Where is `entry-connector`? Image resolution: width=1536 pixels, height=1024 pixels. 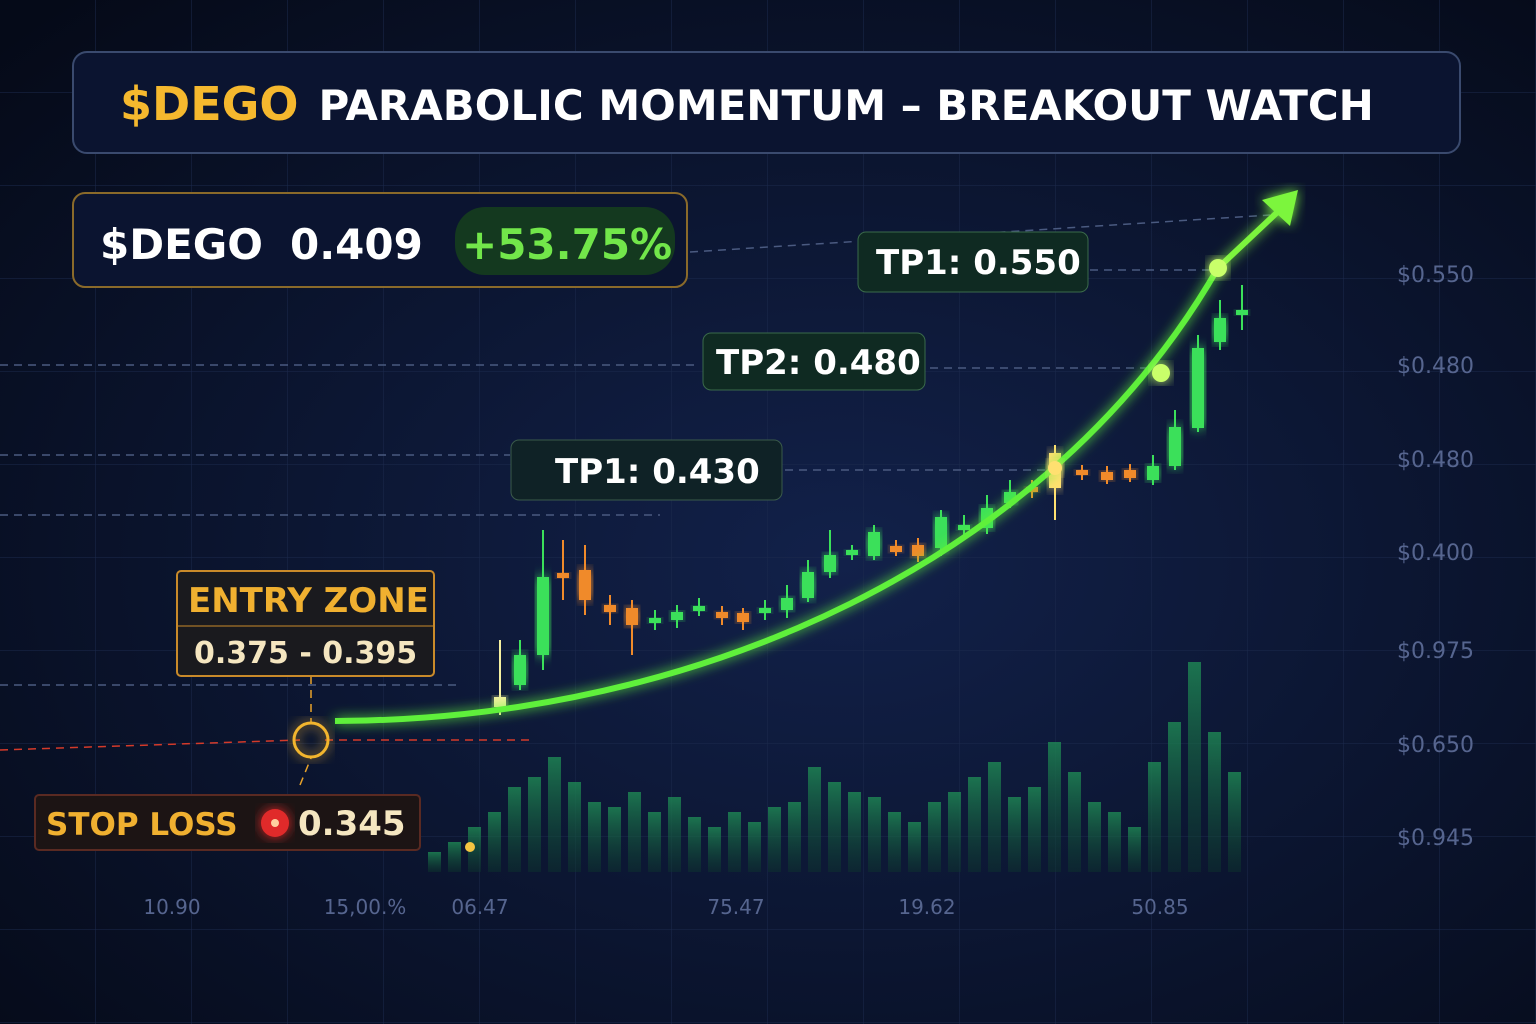
entry-connector is located at coordinates (305, 731).